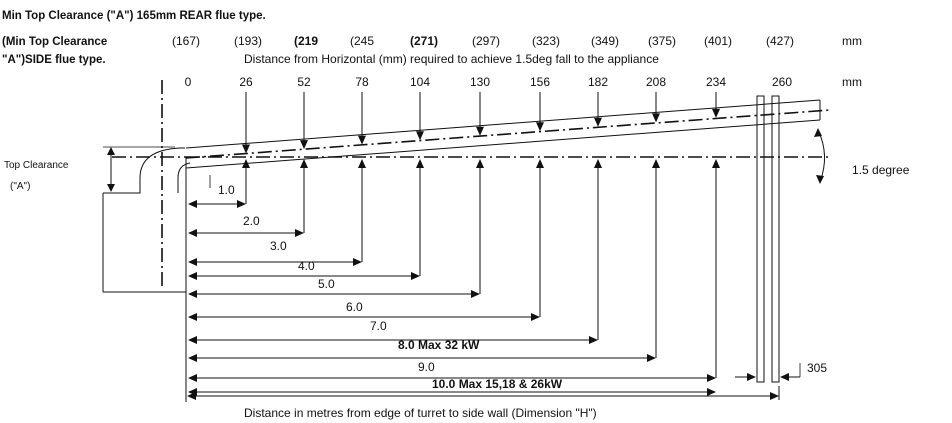 The height and width of the screenshot is (423, 952). I want to click on distance-label-3: 4.0, so click(306, 266).